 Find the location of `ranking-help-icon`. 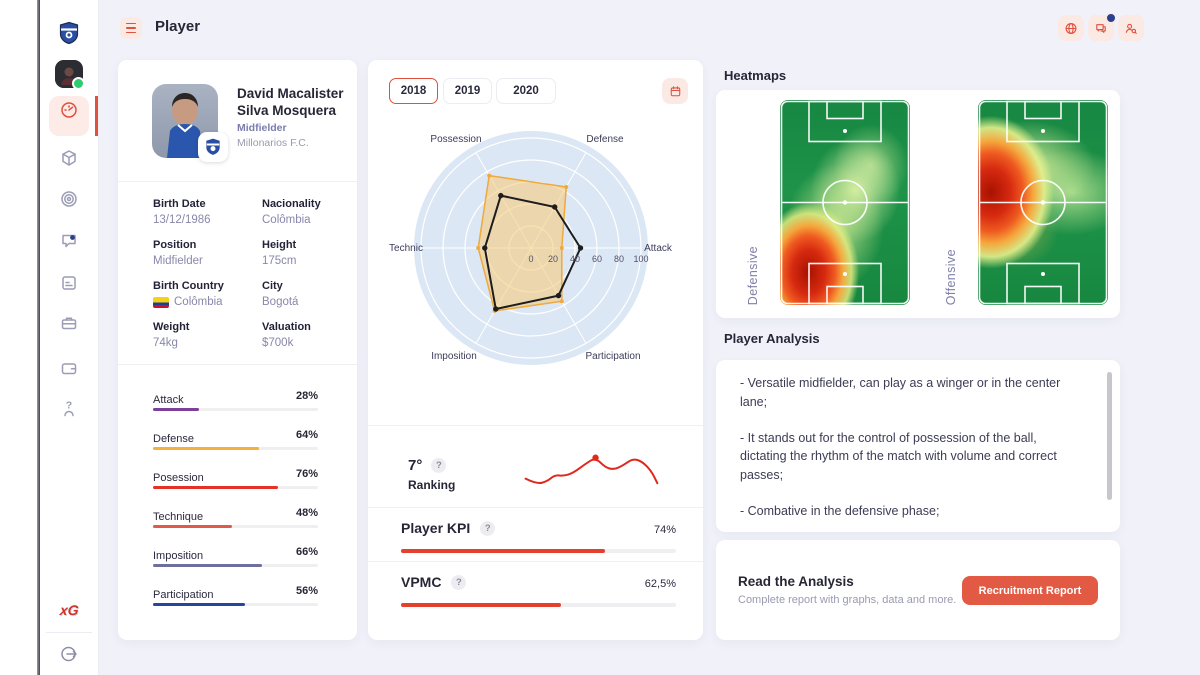

ranking-help-icon is located at coordinates (439, 465).